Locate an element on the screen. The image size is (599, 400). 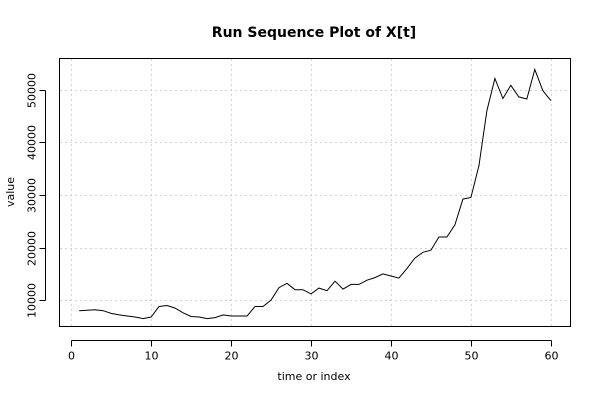
x-tick-label-0: 0 is located at coordinates (71, 356).